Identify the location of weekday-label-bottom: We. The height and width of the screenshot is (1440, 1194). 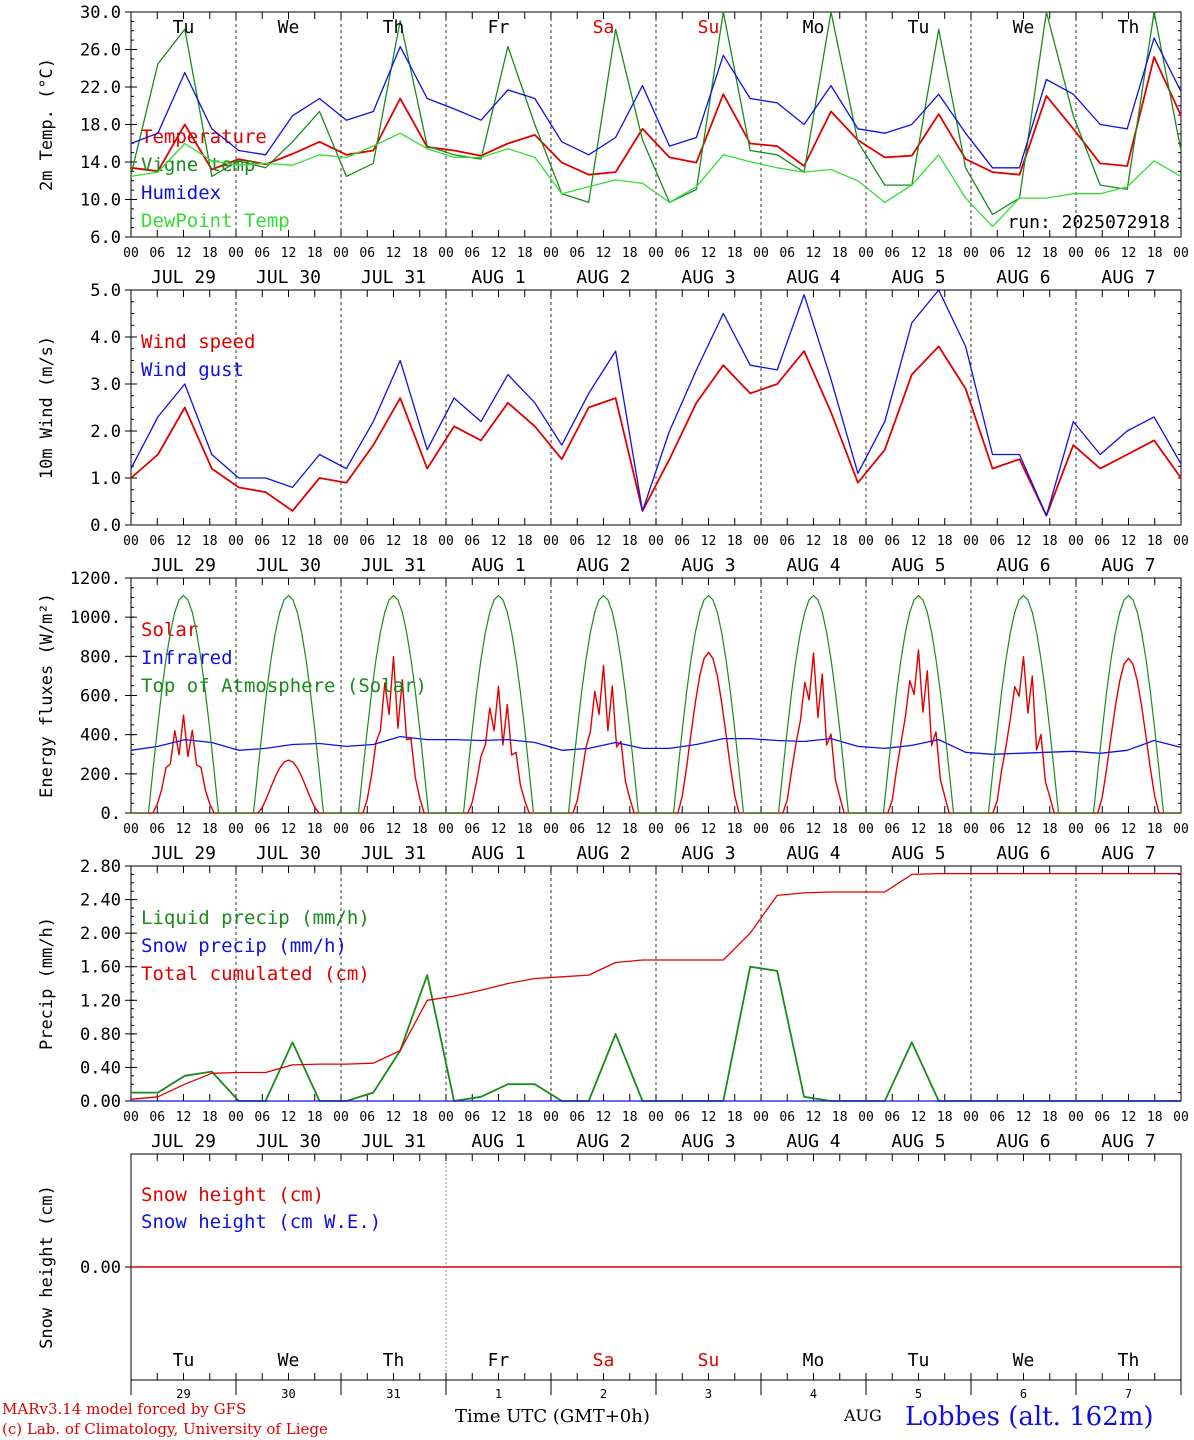
(1024, 1360).